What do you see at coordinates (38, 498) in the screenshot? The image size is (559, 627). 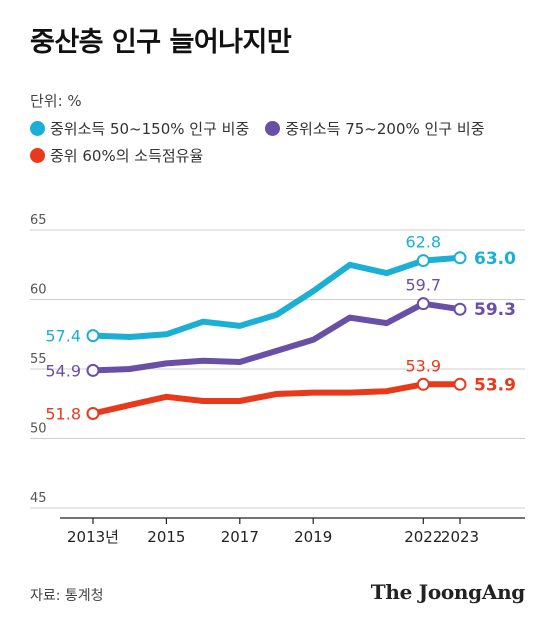 I see `y-tick-label: 45` at bounding box center [38, 498].